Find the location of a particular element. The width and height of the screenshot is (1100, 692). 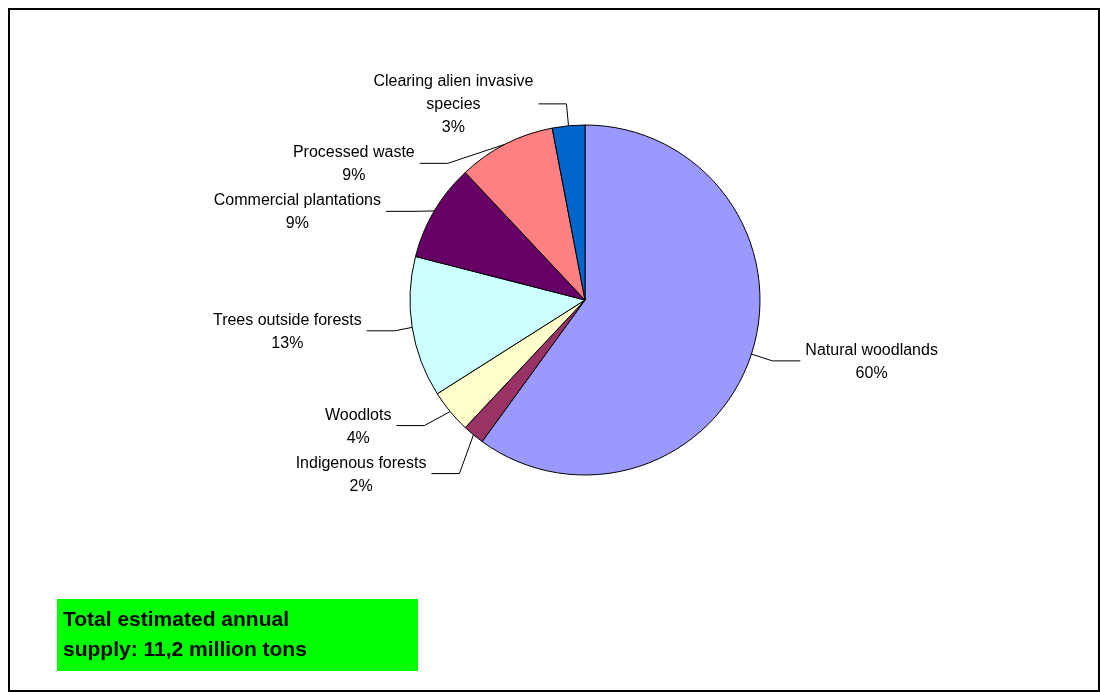

data-label: 4% is located at coordinates (358, 437).